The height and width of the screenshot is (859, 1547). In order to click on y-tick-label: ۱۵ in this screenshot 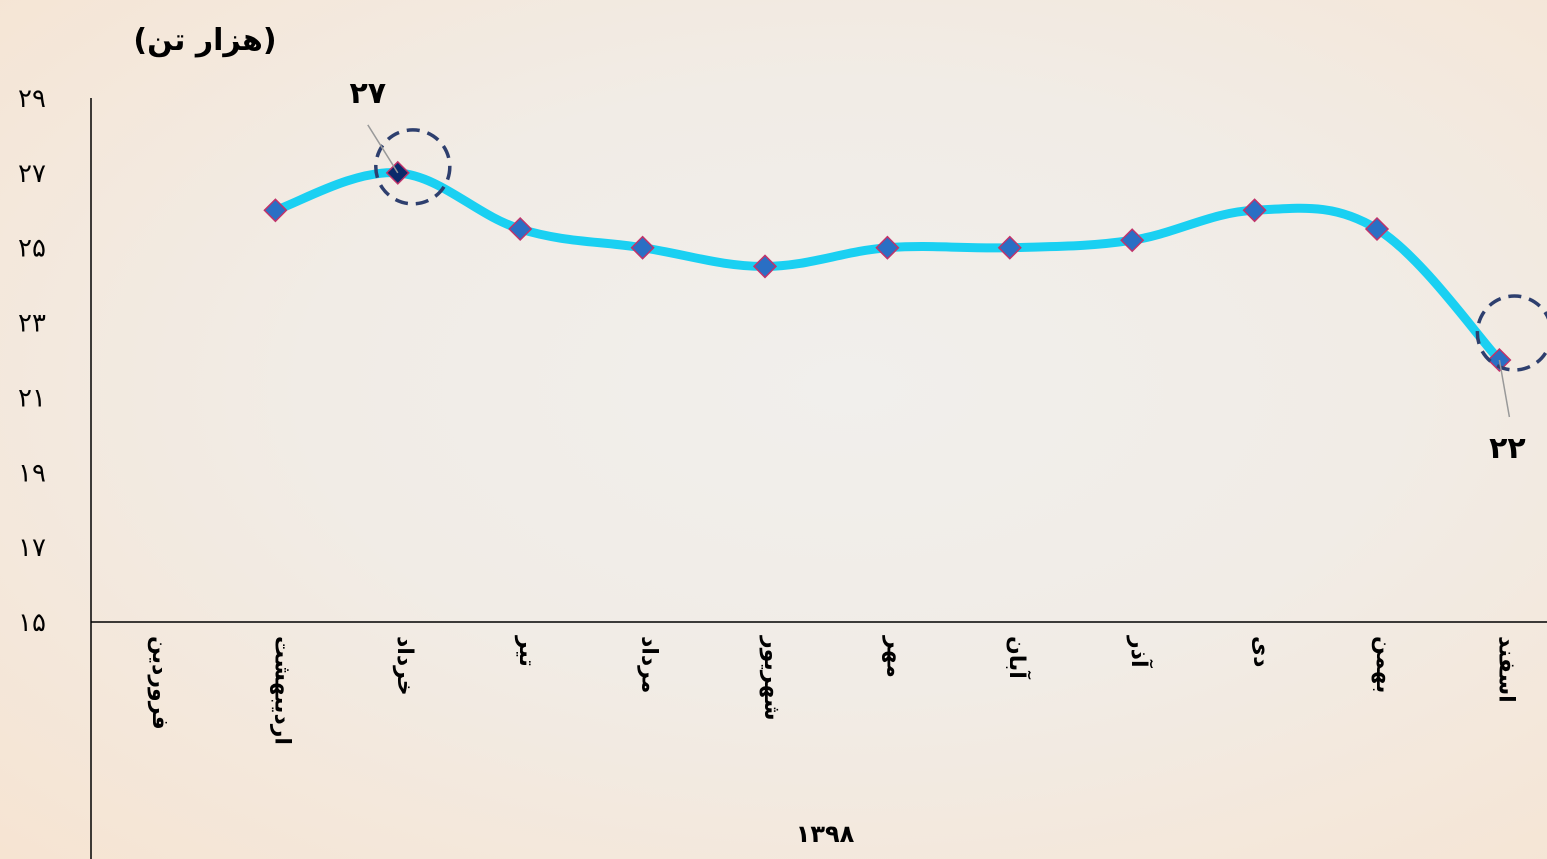, I will do `click(32, 623)`.